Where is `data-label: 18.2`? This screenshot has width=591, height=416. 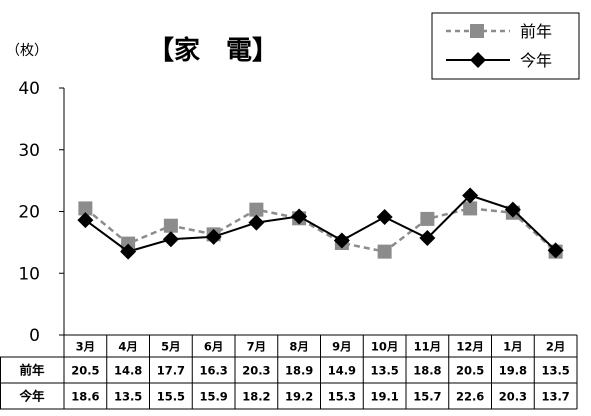
data-label: 18.2 is located at coordinates (256, 397).